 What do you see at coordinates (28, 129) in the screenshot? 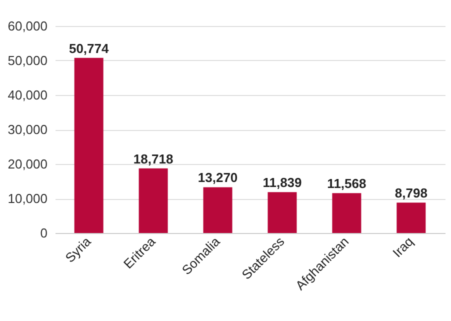
I see `y-tick-label: 30,000` at bounding box center [28, 129].